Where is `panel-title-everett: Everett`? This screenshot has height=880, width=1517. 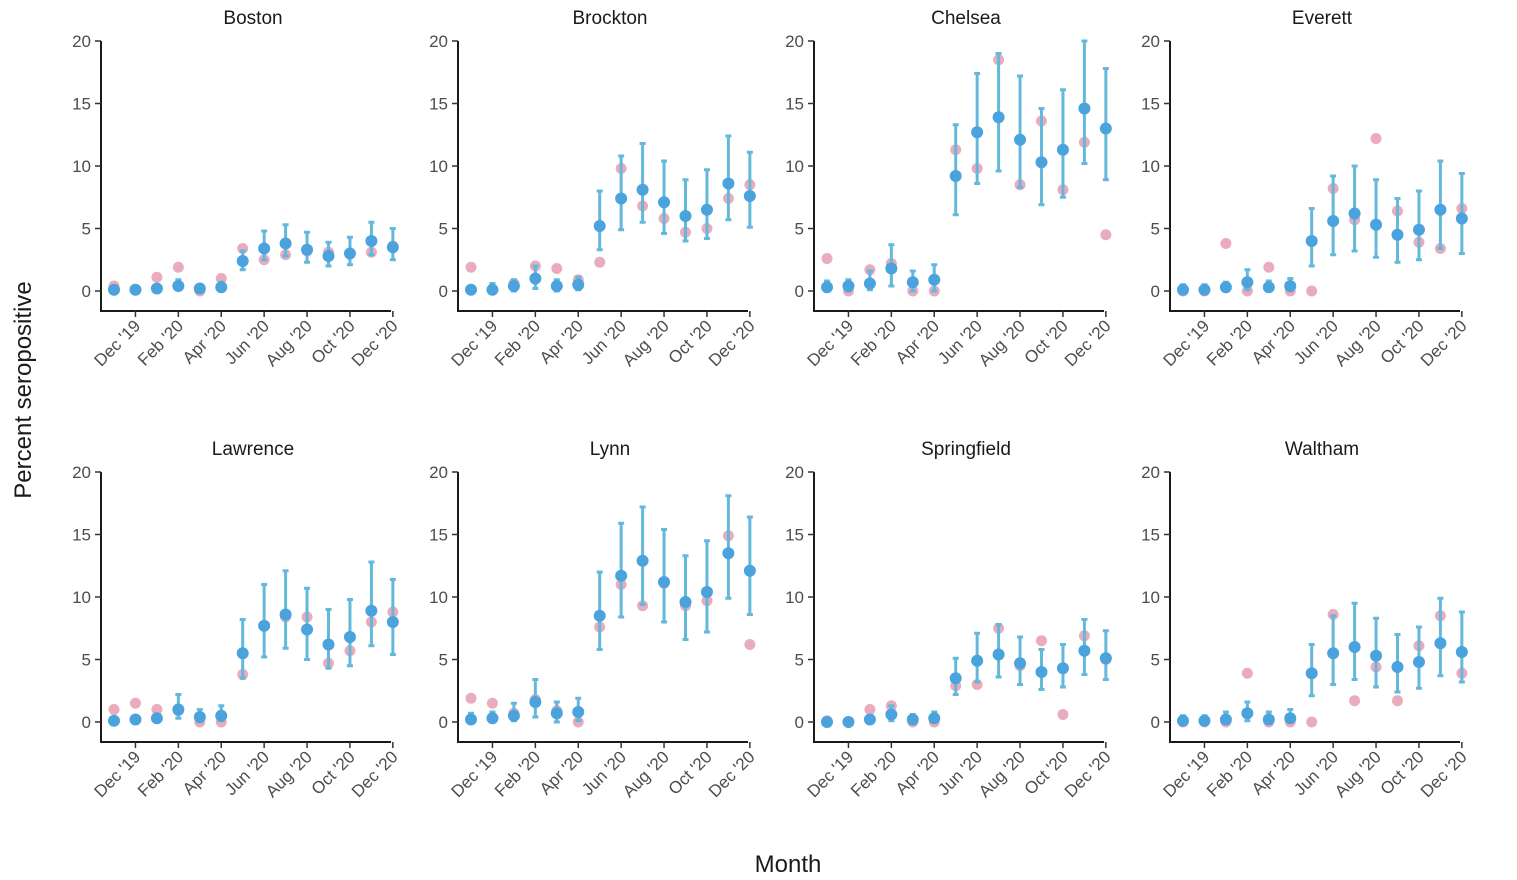
panel-title-everett: Everett is located at coordinates (1322, 18).